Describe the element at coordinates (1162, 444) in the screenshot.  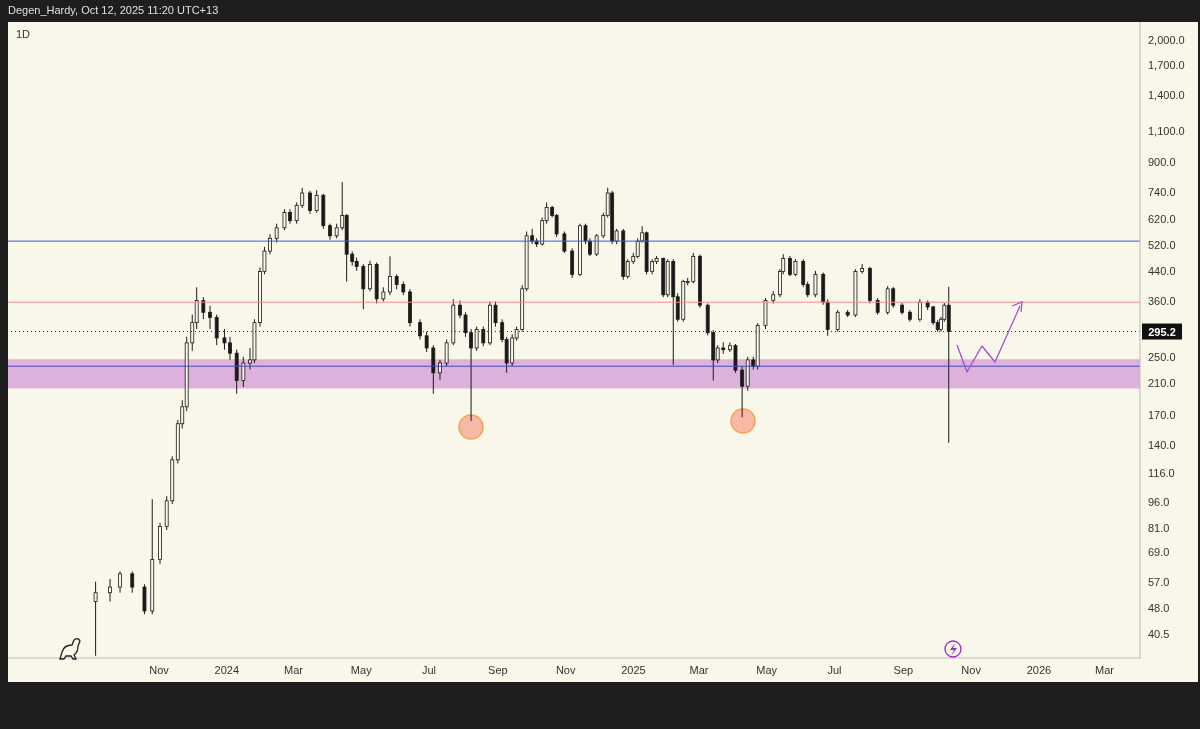
I see `y-tick-label: 140.0` at that location.